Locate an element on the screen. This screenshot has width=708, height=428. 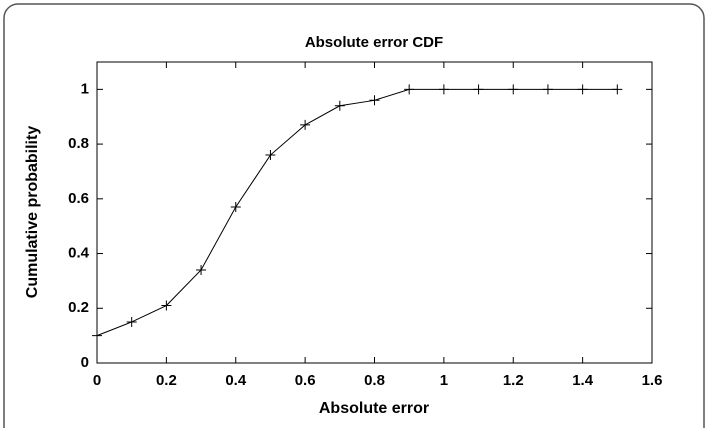
x-tick-label: 1.6 is located at coordinates (652, 380).